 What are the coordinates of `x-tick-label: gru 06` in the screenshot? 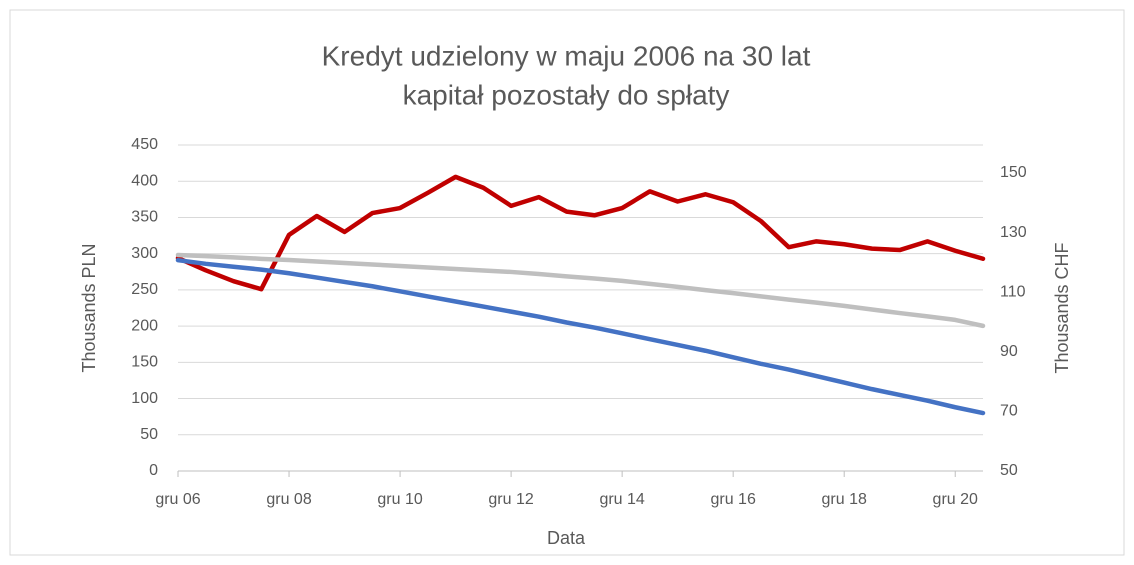 It's located at (177, 499).